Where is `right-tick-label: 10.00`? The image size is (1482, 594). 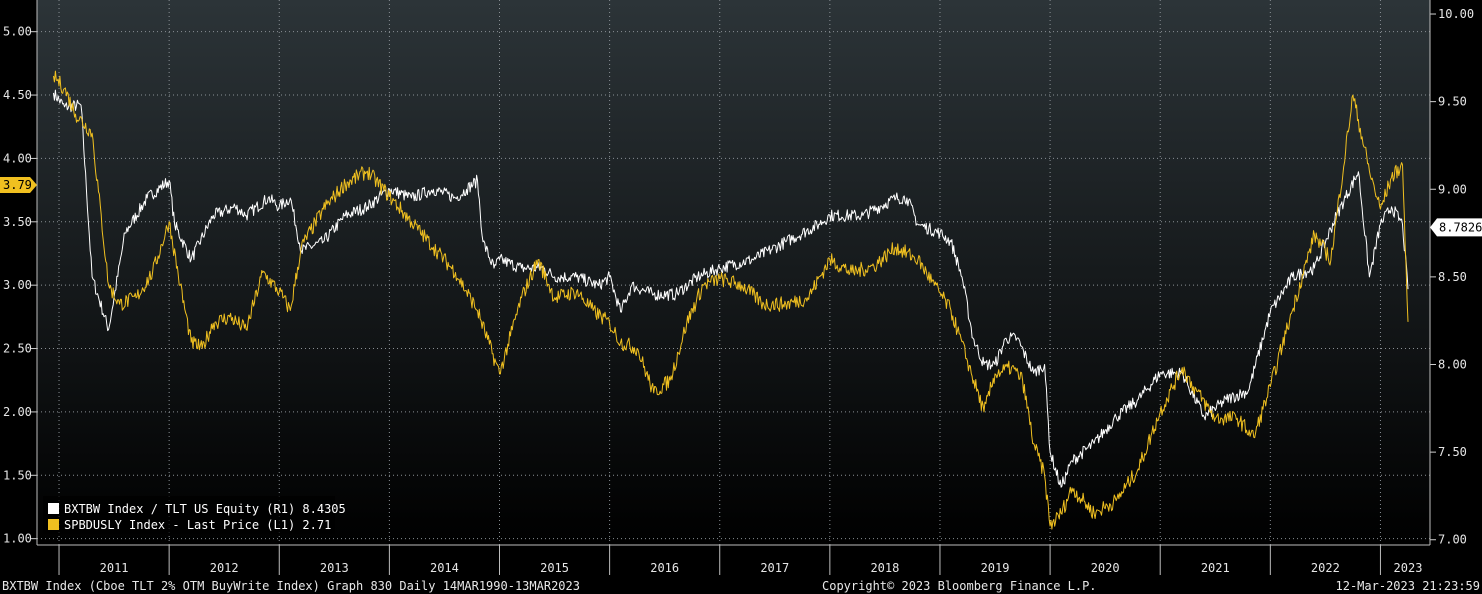
right-tick-label: 10.00 is located at coordinates (1456, 14).